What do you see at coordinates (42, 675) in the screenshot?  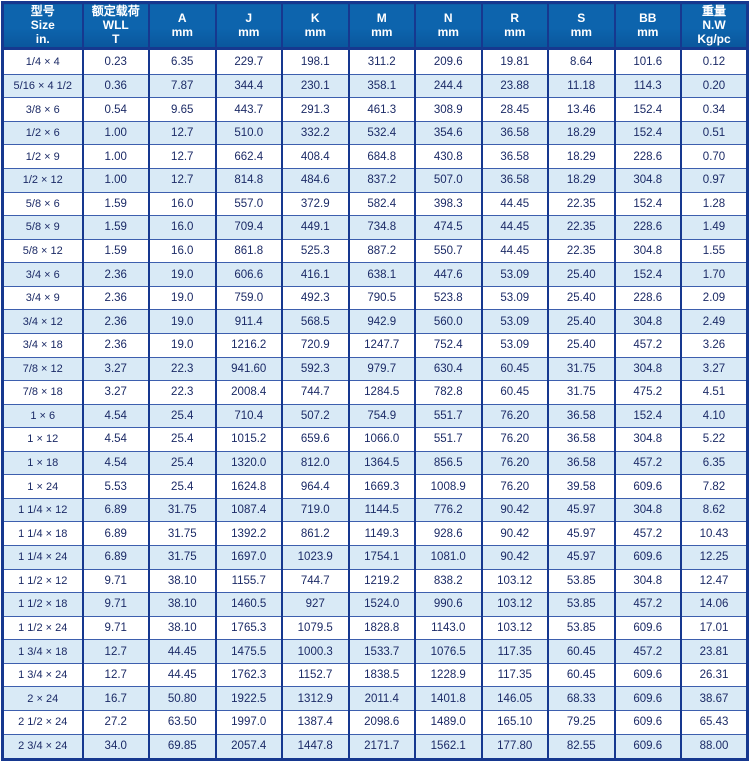 I see `size-cell: 1 3/4 × 24` at bounding box center [42, 675].